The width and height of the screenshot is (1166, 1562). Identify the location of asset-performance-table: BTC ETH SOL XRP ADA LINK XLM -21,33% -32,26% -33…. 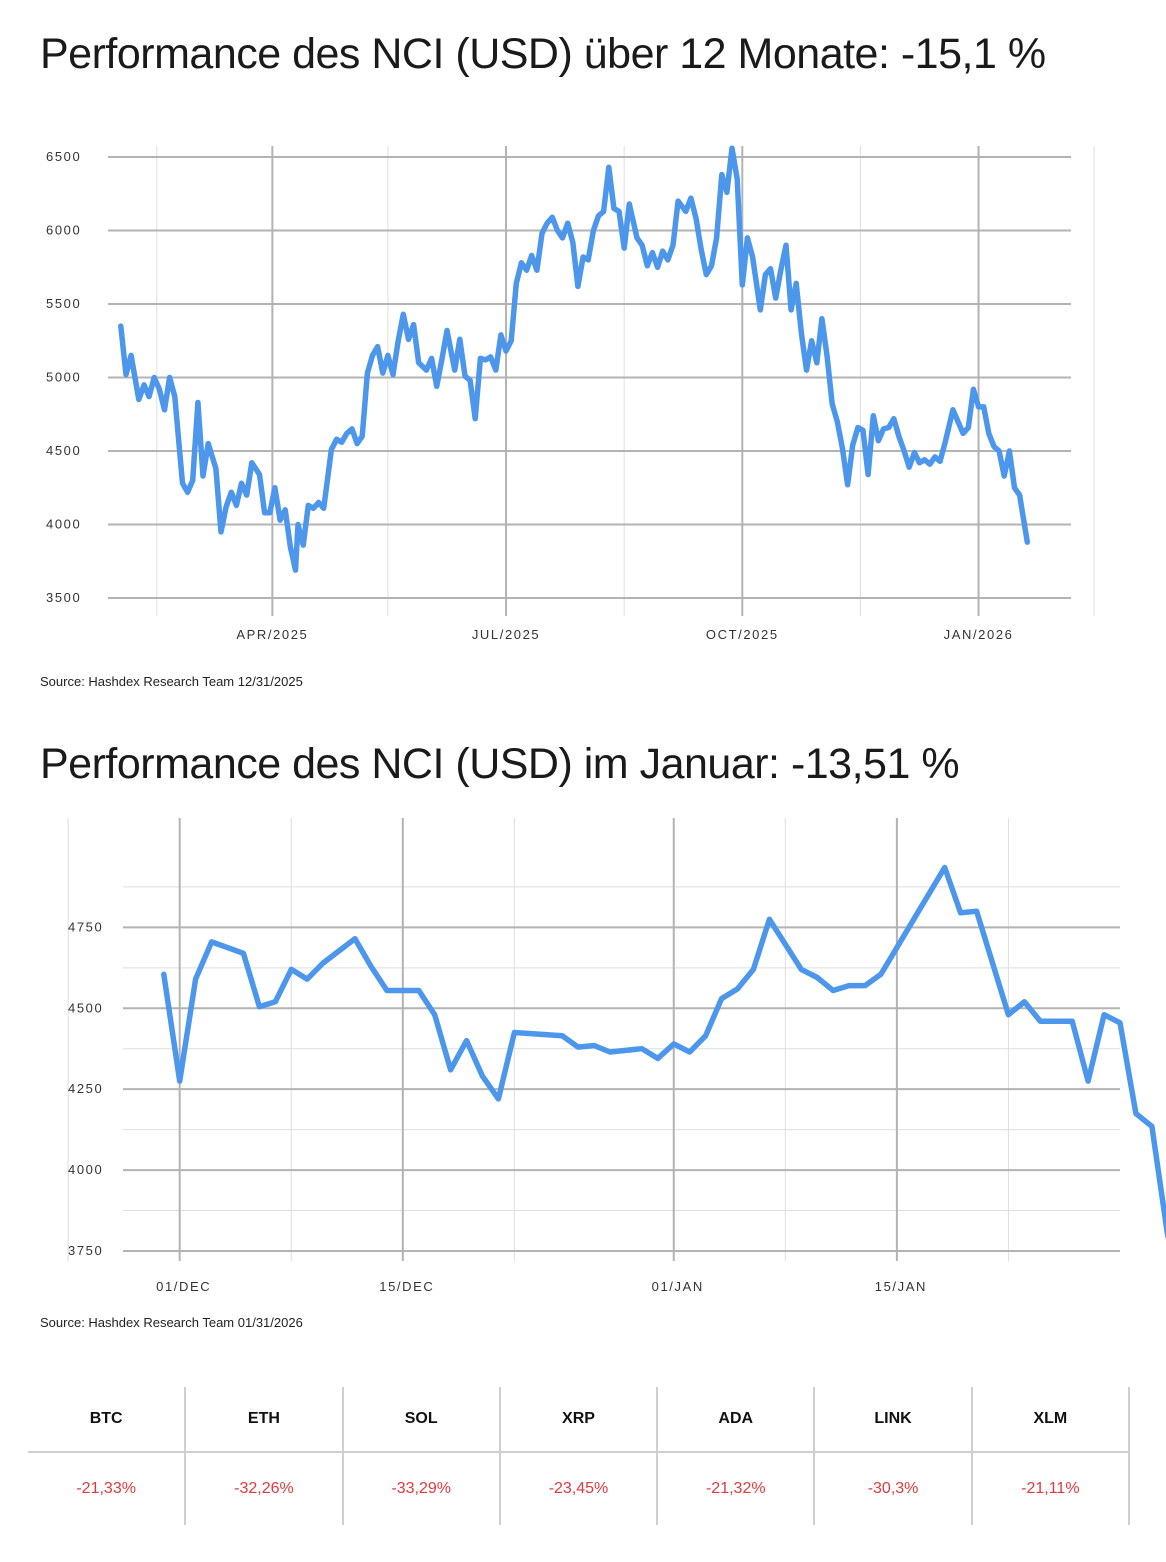
(579, 1456).